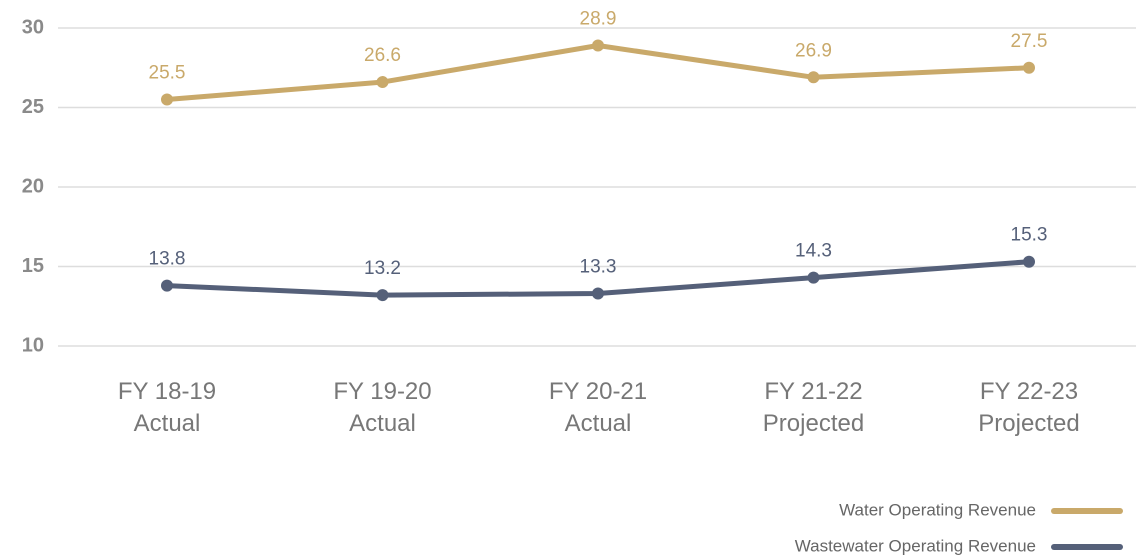  I want to click on x-tick-label: FY 19-20 Actual, so click(382, 407).